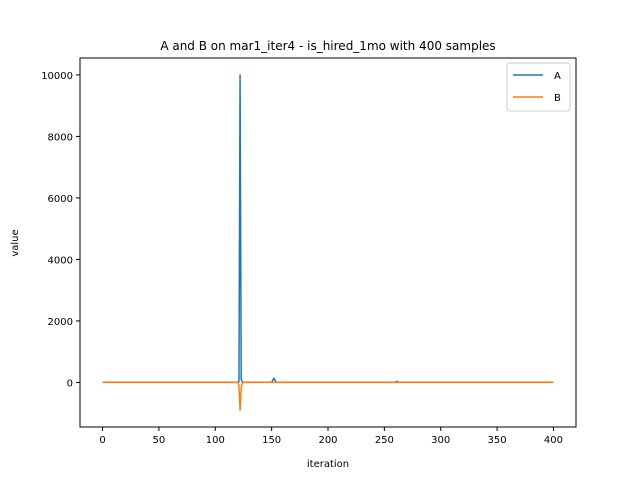 This screenshot has width=640, height=480. I want to click on series-line-b, so click(328, 396).